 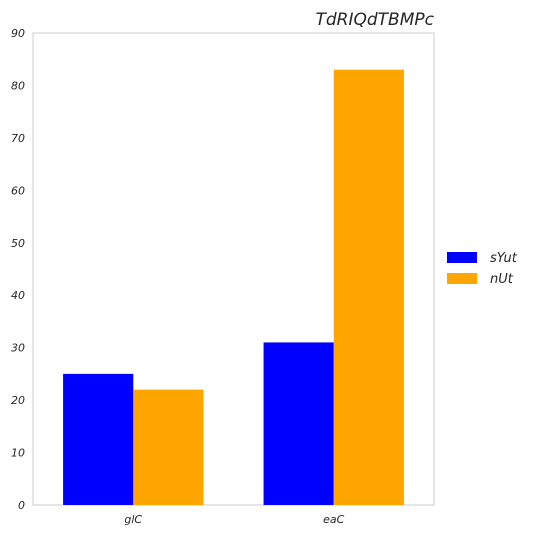 What do you see at coordinates (368, 287) in the screenshot?
I see `bar-nUt-eaC` at bounding box center [368, 287].